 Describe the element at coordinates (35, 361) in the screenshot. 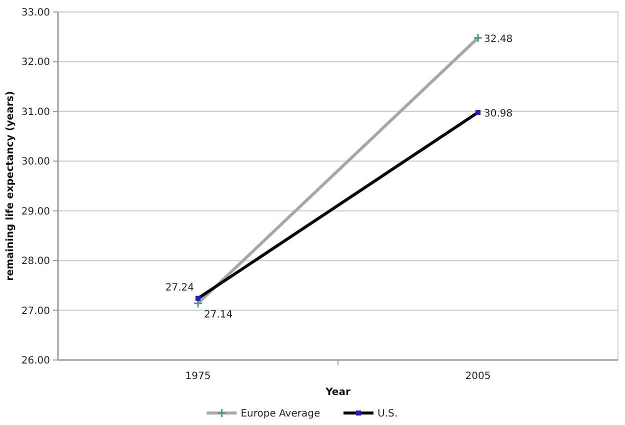

I see `y-tick-label: 26.00` at that location.